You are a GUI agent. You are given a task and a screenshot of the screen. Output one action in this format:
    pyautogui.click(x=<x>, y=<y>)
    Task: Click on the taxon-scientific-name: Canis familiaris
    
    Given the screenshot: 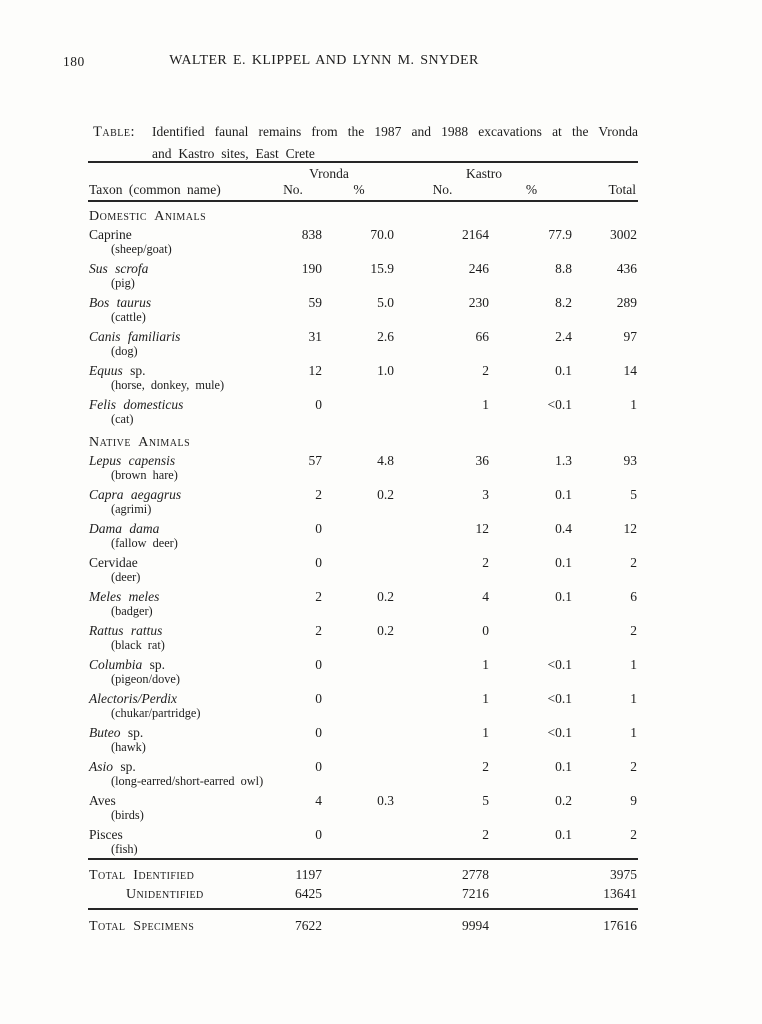 What is the action you would take?
    pyautogui.click(x=135, y=336)
    